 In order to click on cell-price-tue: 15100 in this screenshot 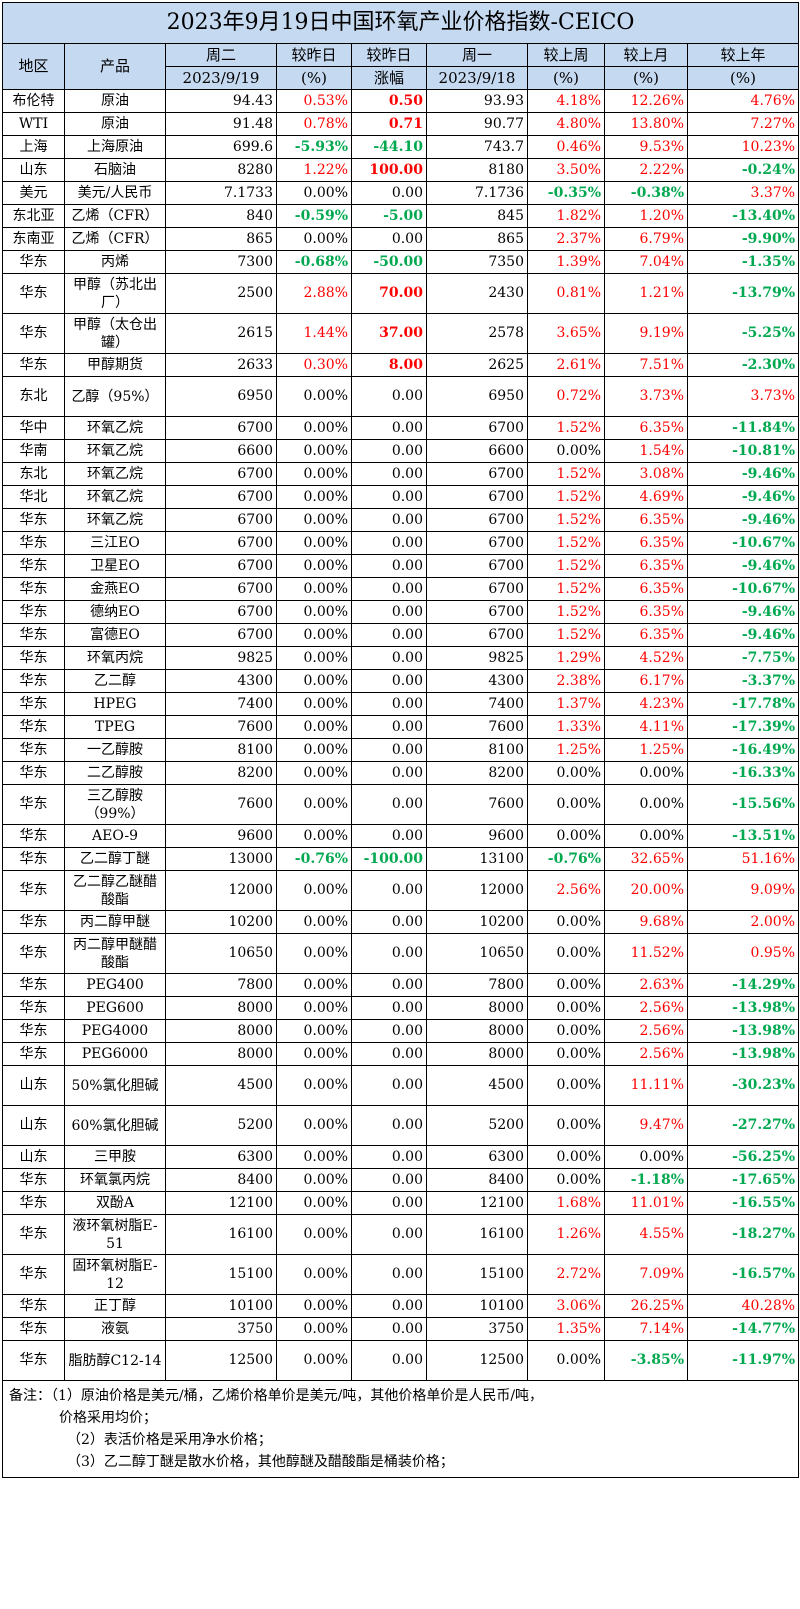, I will do `click(221, 1274)`.